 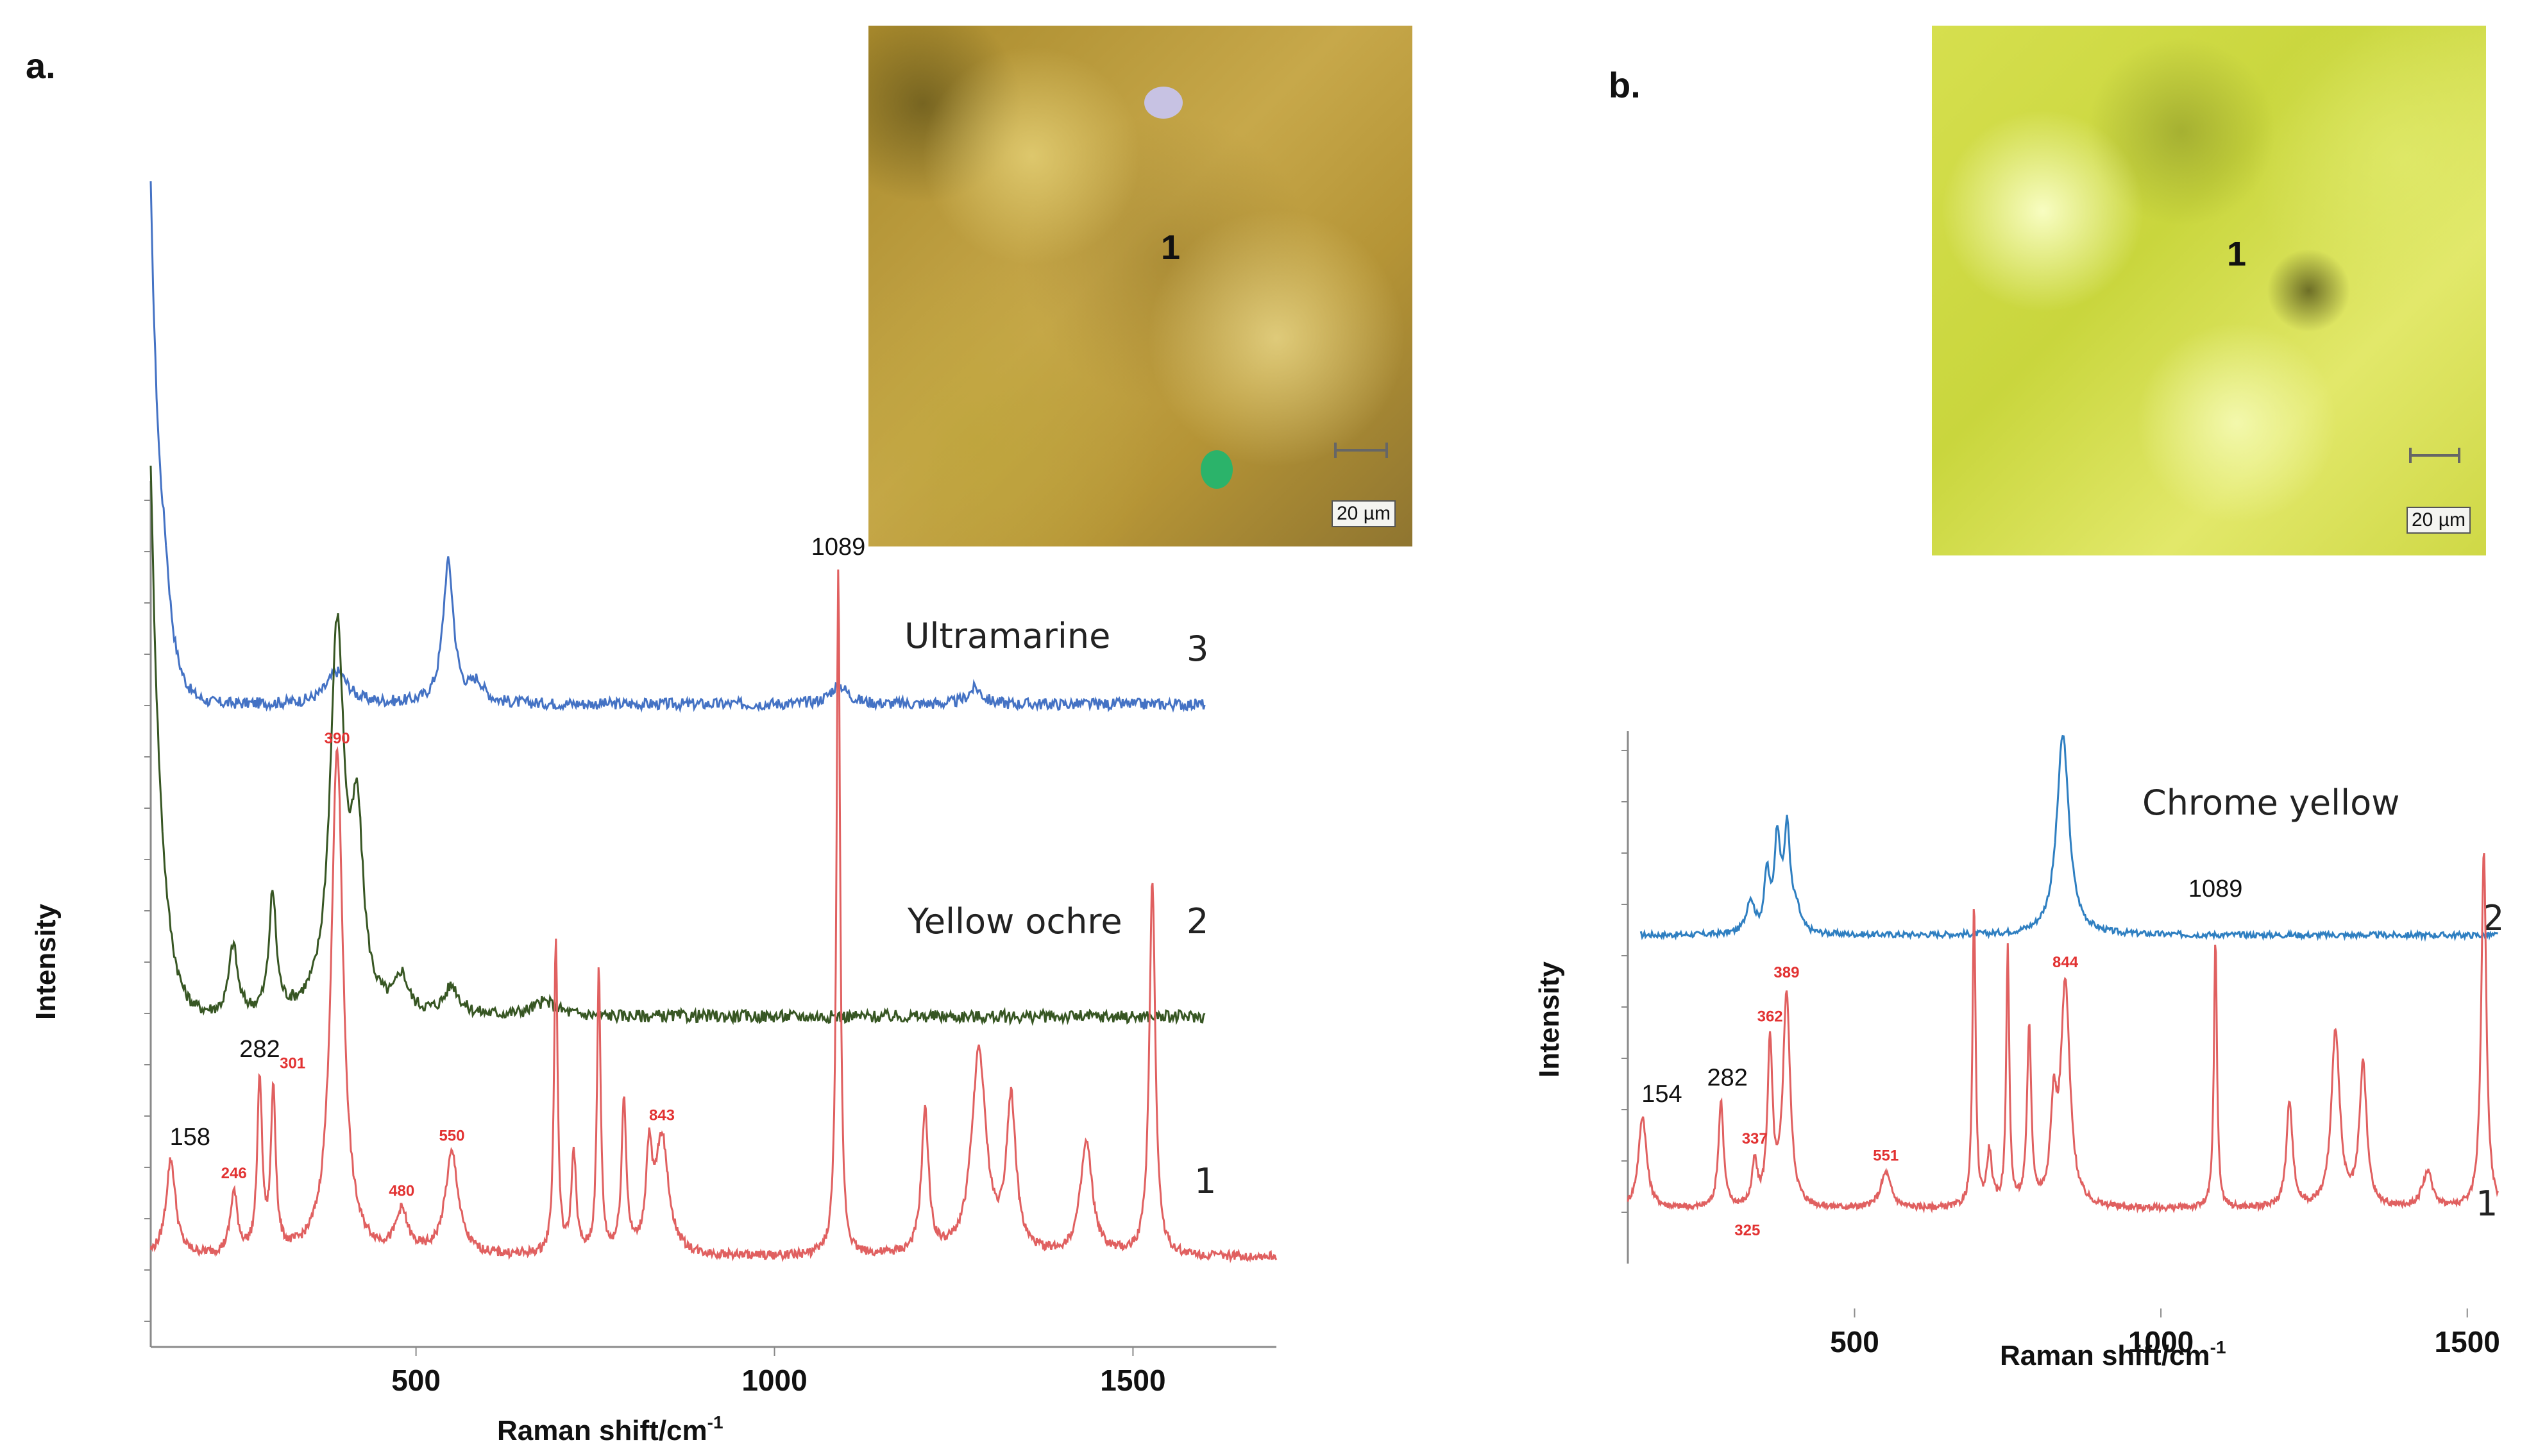 I want to click on b-peak-label-red-325: 325, so click(x=1747, y=1231).